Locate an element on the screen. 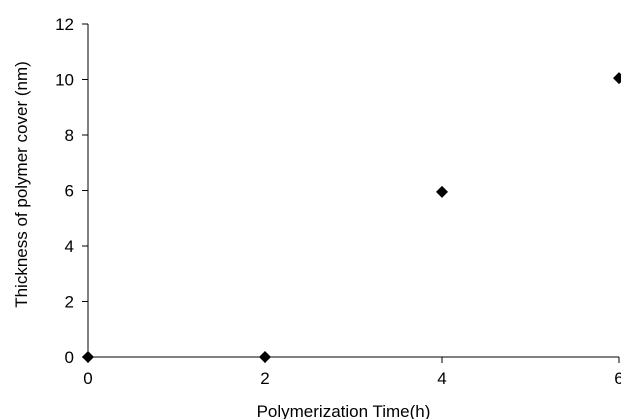 The width and height of the screenshot is (621, 419). x-tick-label: 4 is located at coordinates (441, 378).